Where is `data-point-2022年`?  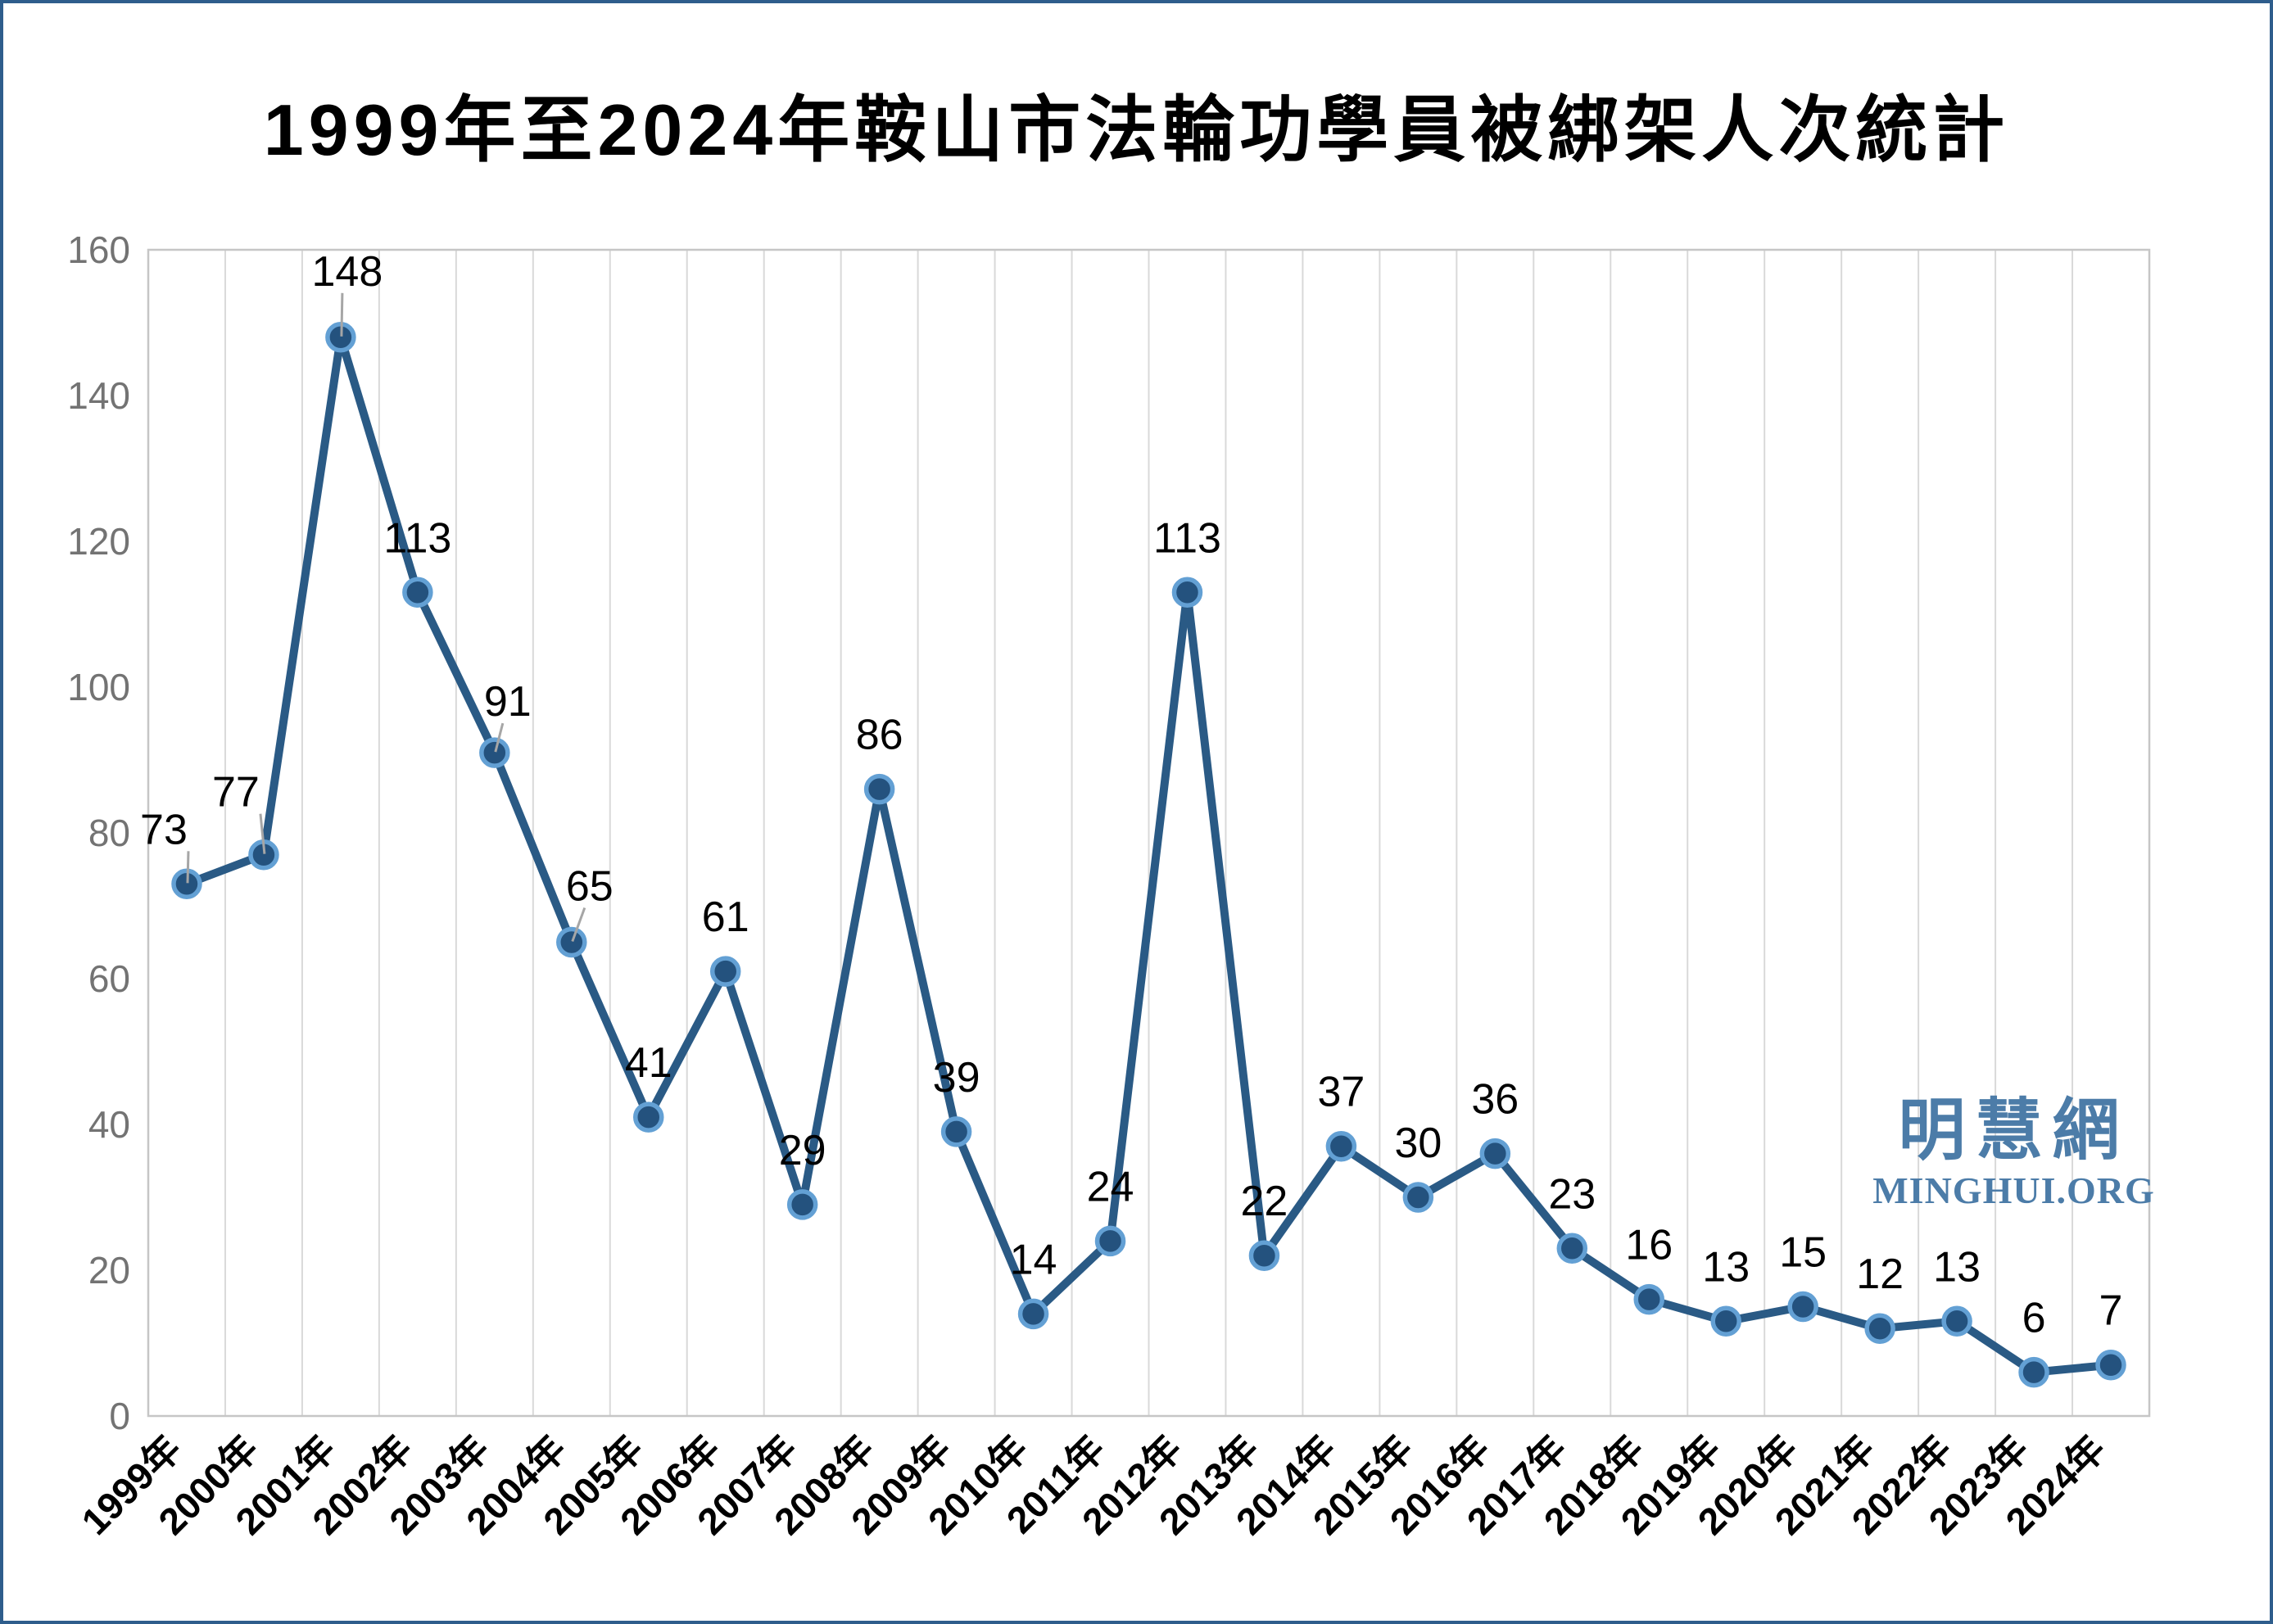 data-point-2022年 is located at coordinates (1956, 1321).